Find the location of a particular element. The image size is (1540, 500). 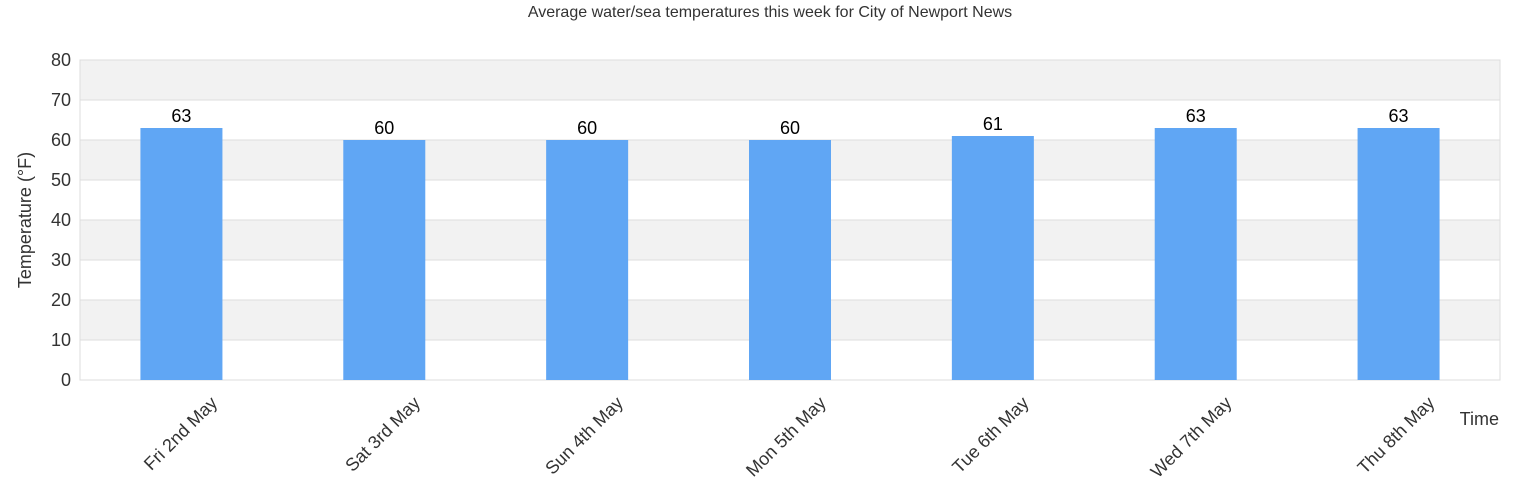

x-tick-label: Fri 2nd May is located at coordinates (180, 433).